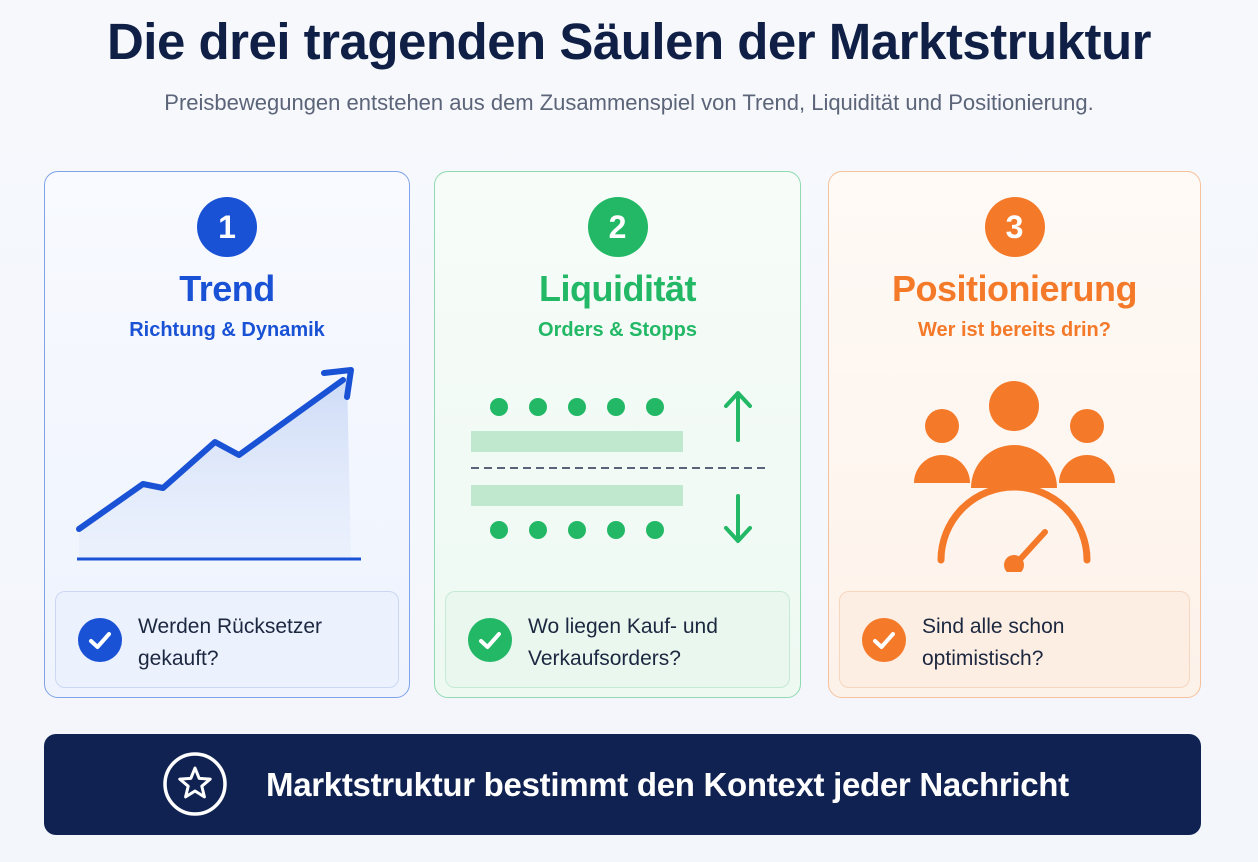 This screenshot has height=862, width=1258. Describe the element at coordinates (617, 288) in the screenshot. I see `pillar-title: Liquidität` at that location.